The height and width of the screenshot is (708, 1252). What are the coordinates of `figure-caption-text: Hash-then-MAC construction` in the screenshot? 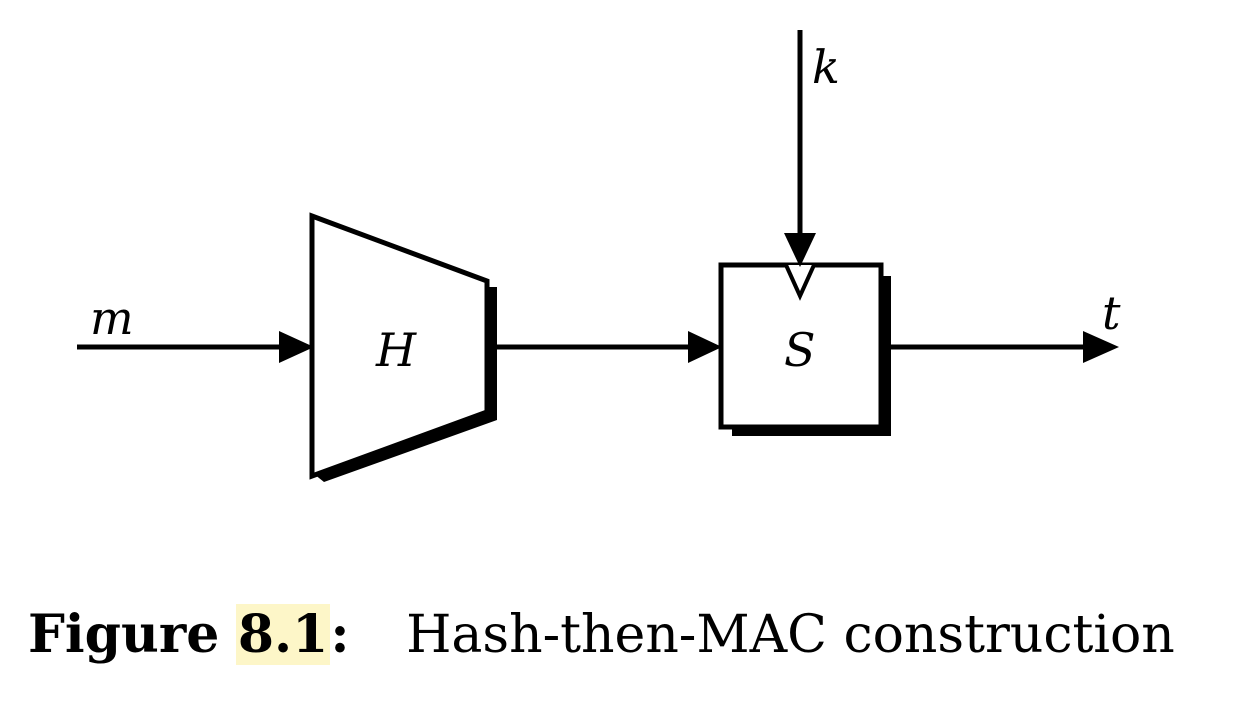 It's located at (790, 635).